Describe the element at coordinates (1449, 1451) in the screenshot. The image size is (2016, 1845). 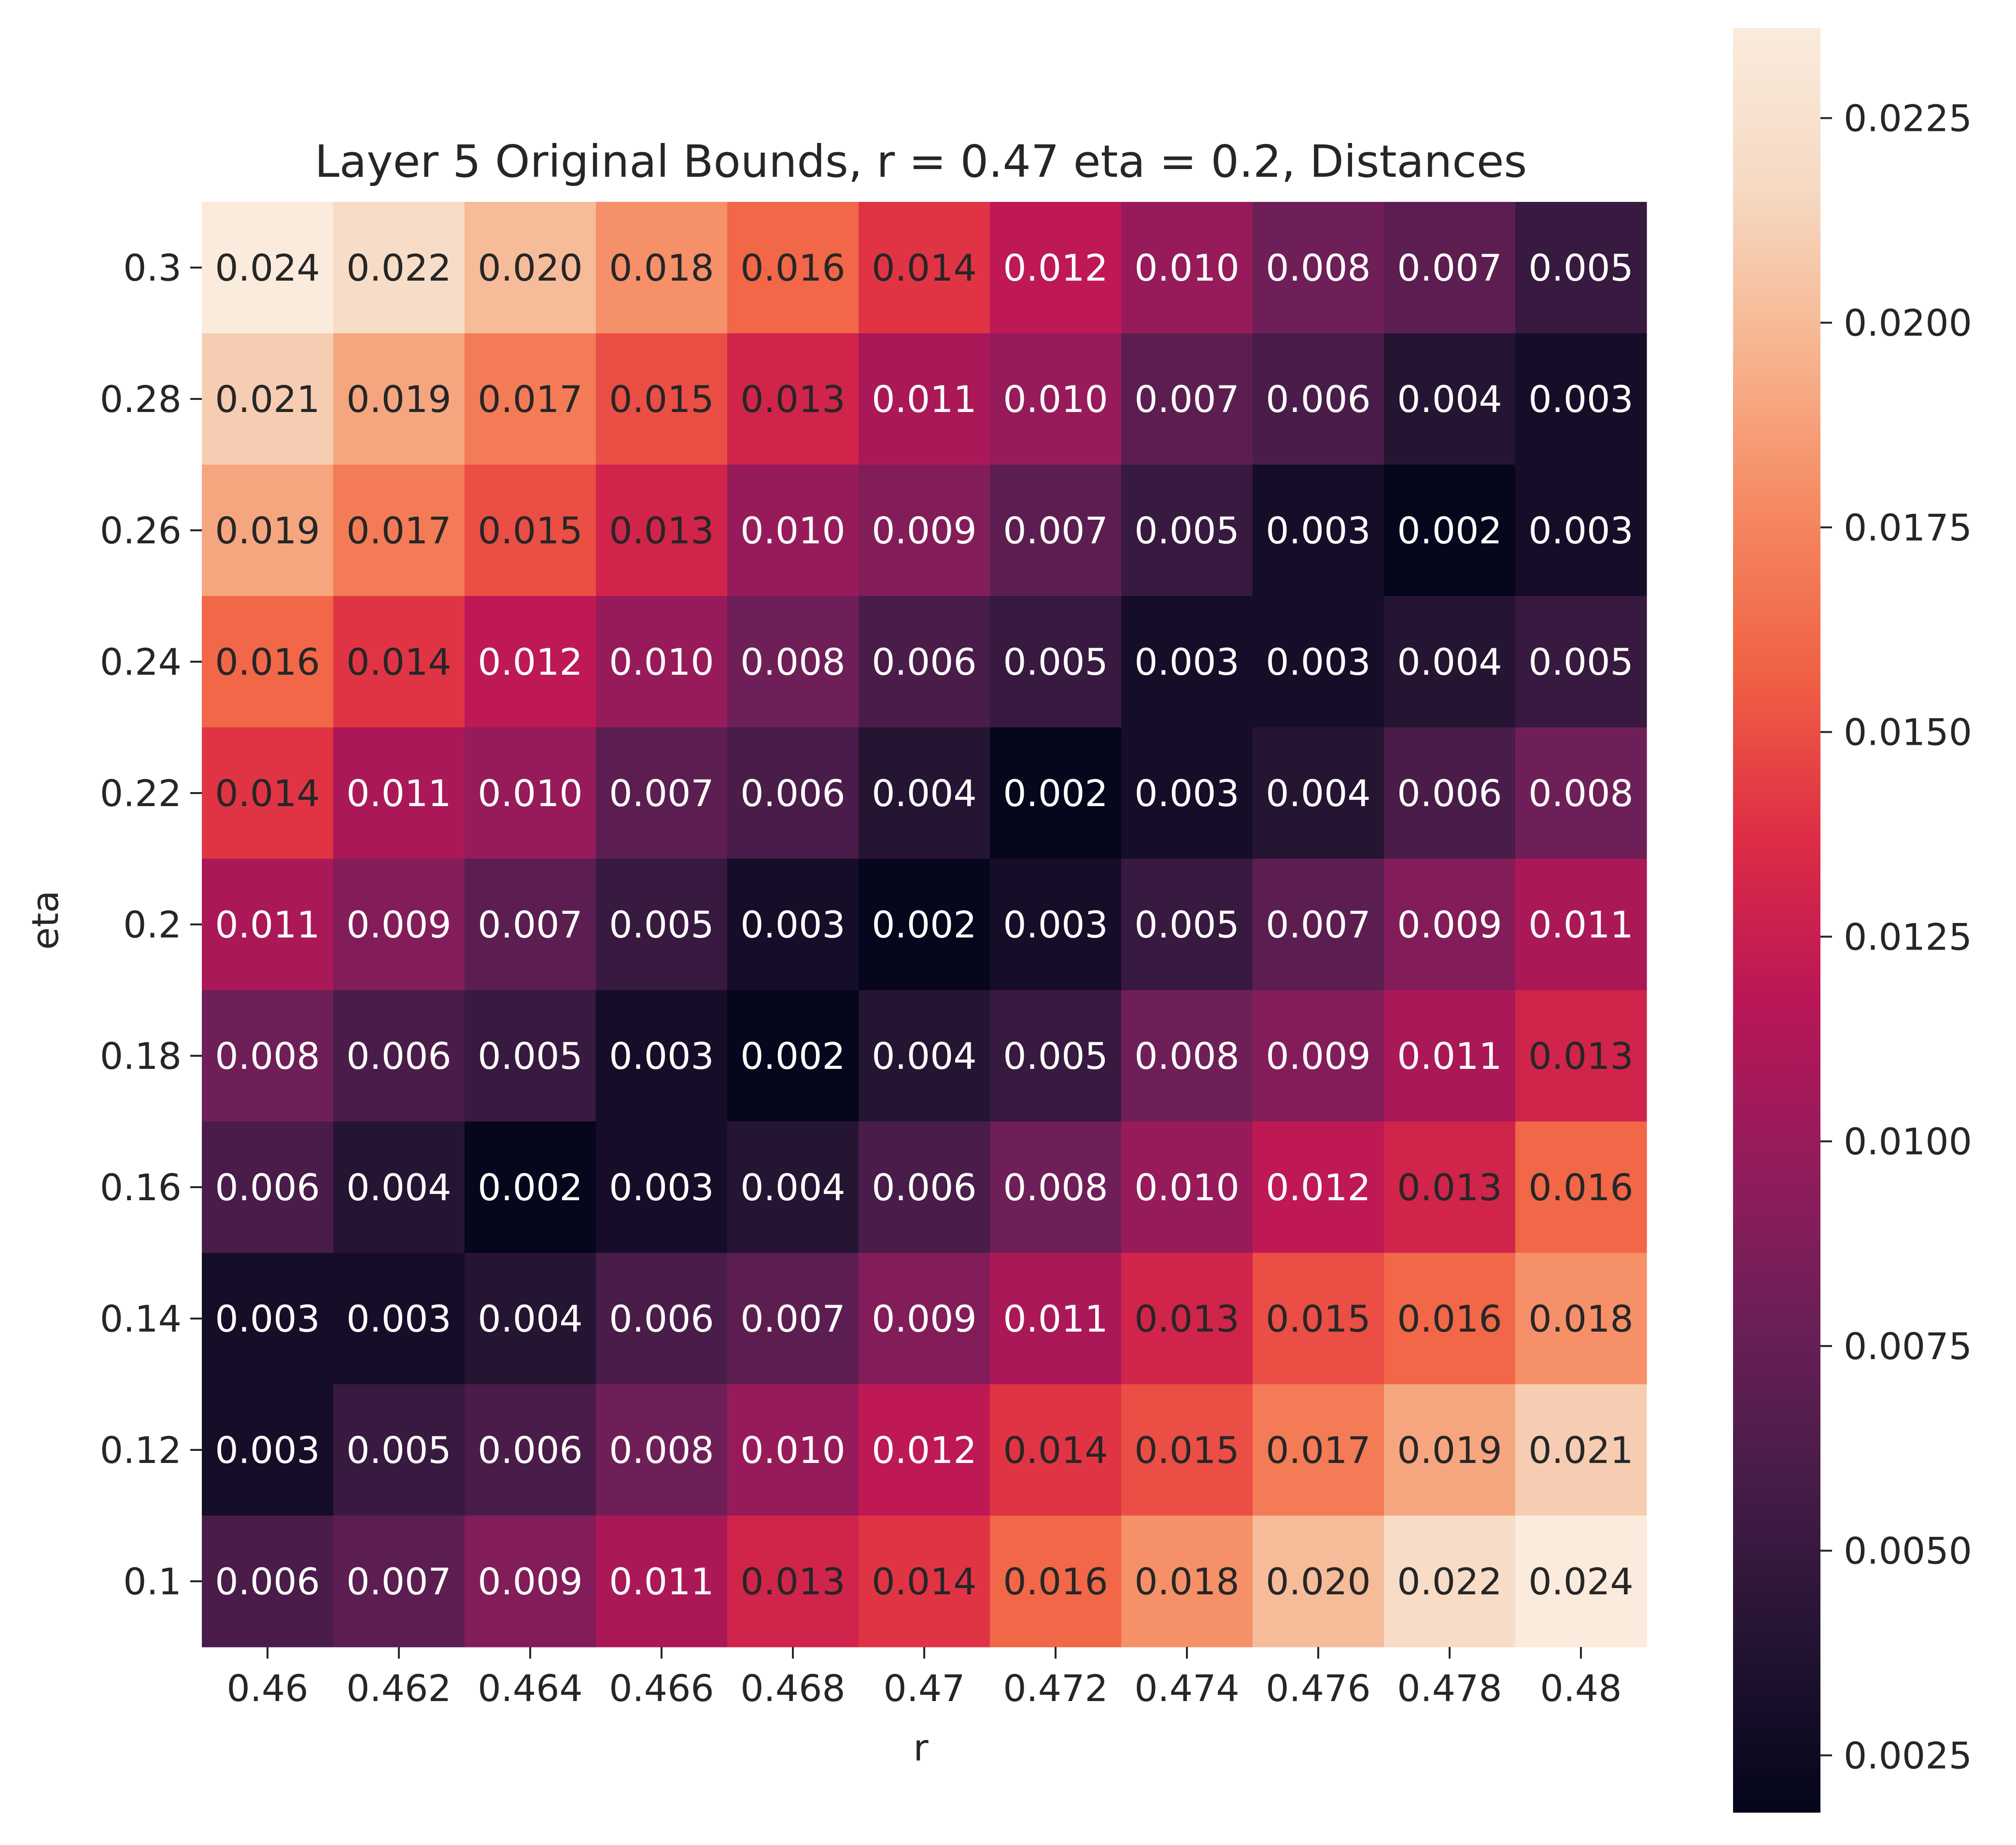
I see `cell-value-label: 0.019` at that location.